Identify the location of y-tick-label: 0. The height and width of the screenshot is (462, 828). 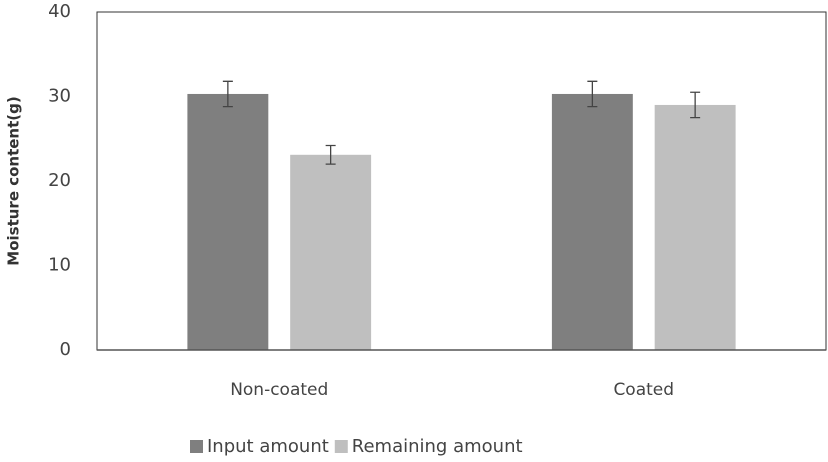
(65, 349).